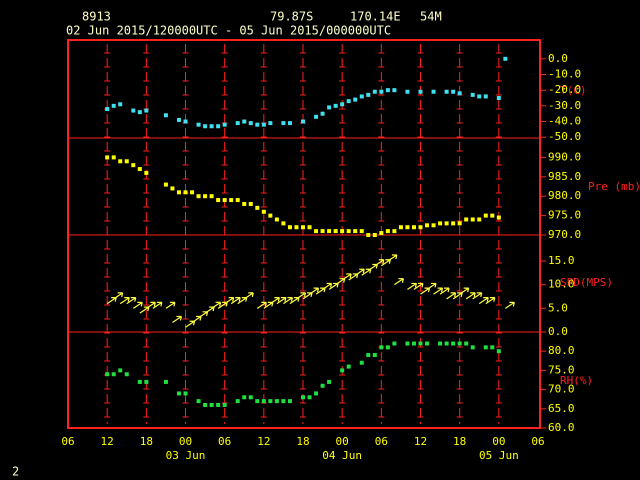 The height and width of the screenshot is (480, 640). I want to click on y-tick-label: -10.0, so click(564, 73).